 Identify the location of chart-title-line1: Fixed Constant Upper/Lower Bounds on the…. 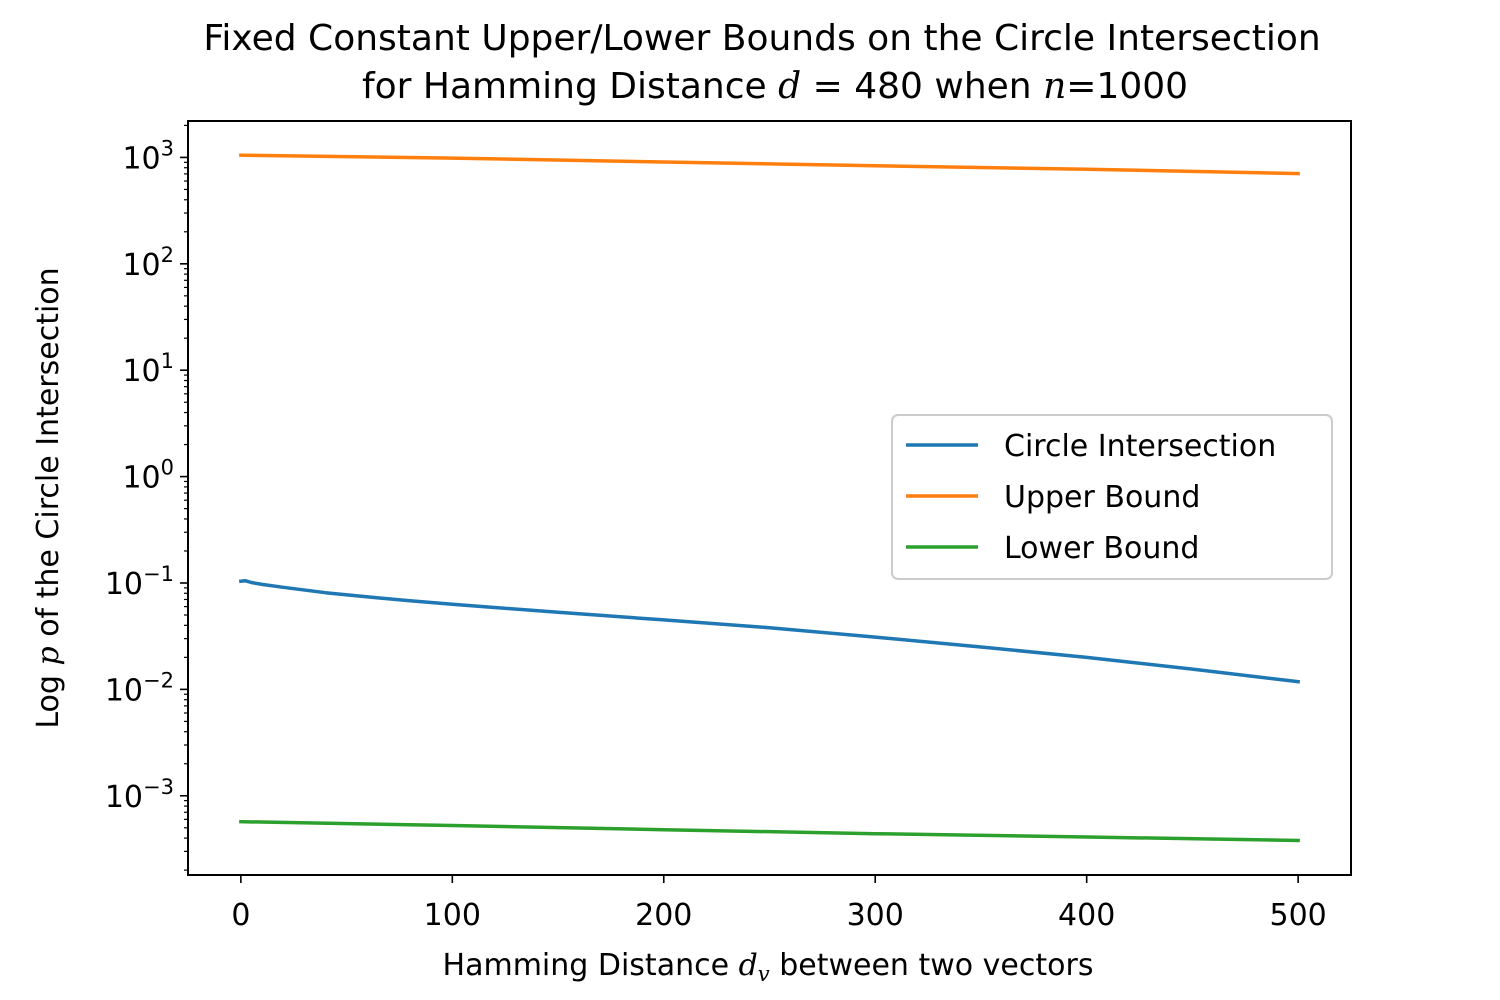
(761, 38).